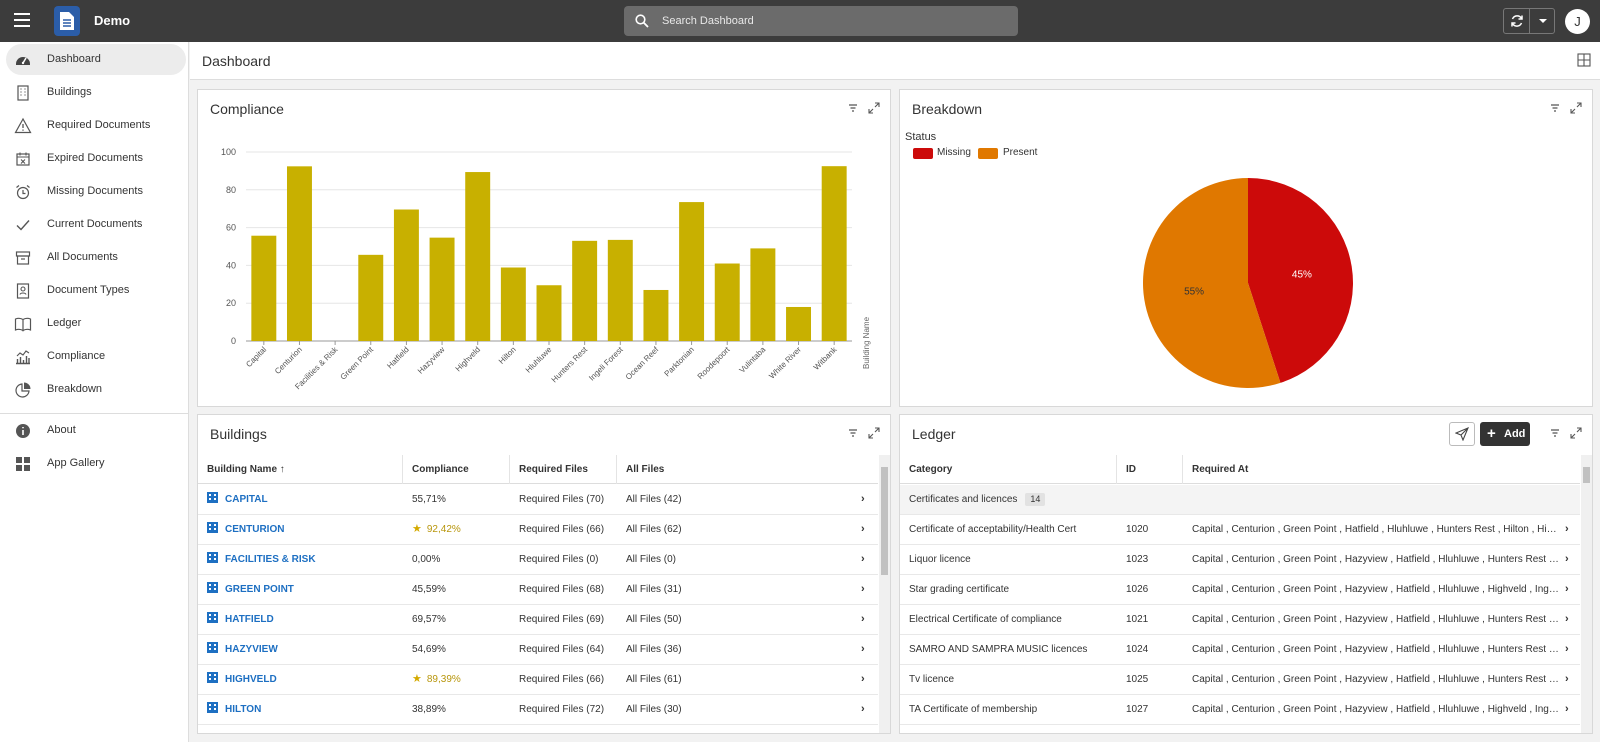 This screenshot has height=742, width=1600. Describe the element at coordinates (1300, 280) in the screenshot. I see `pie-slice-missing` at that location.